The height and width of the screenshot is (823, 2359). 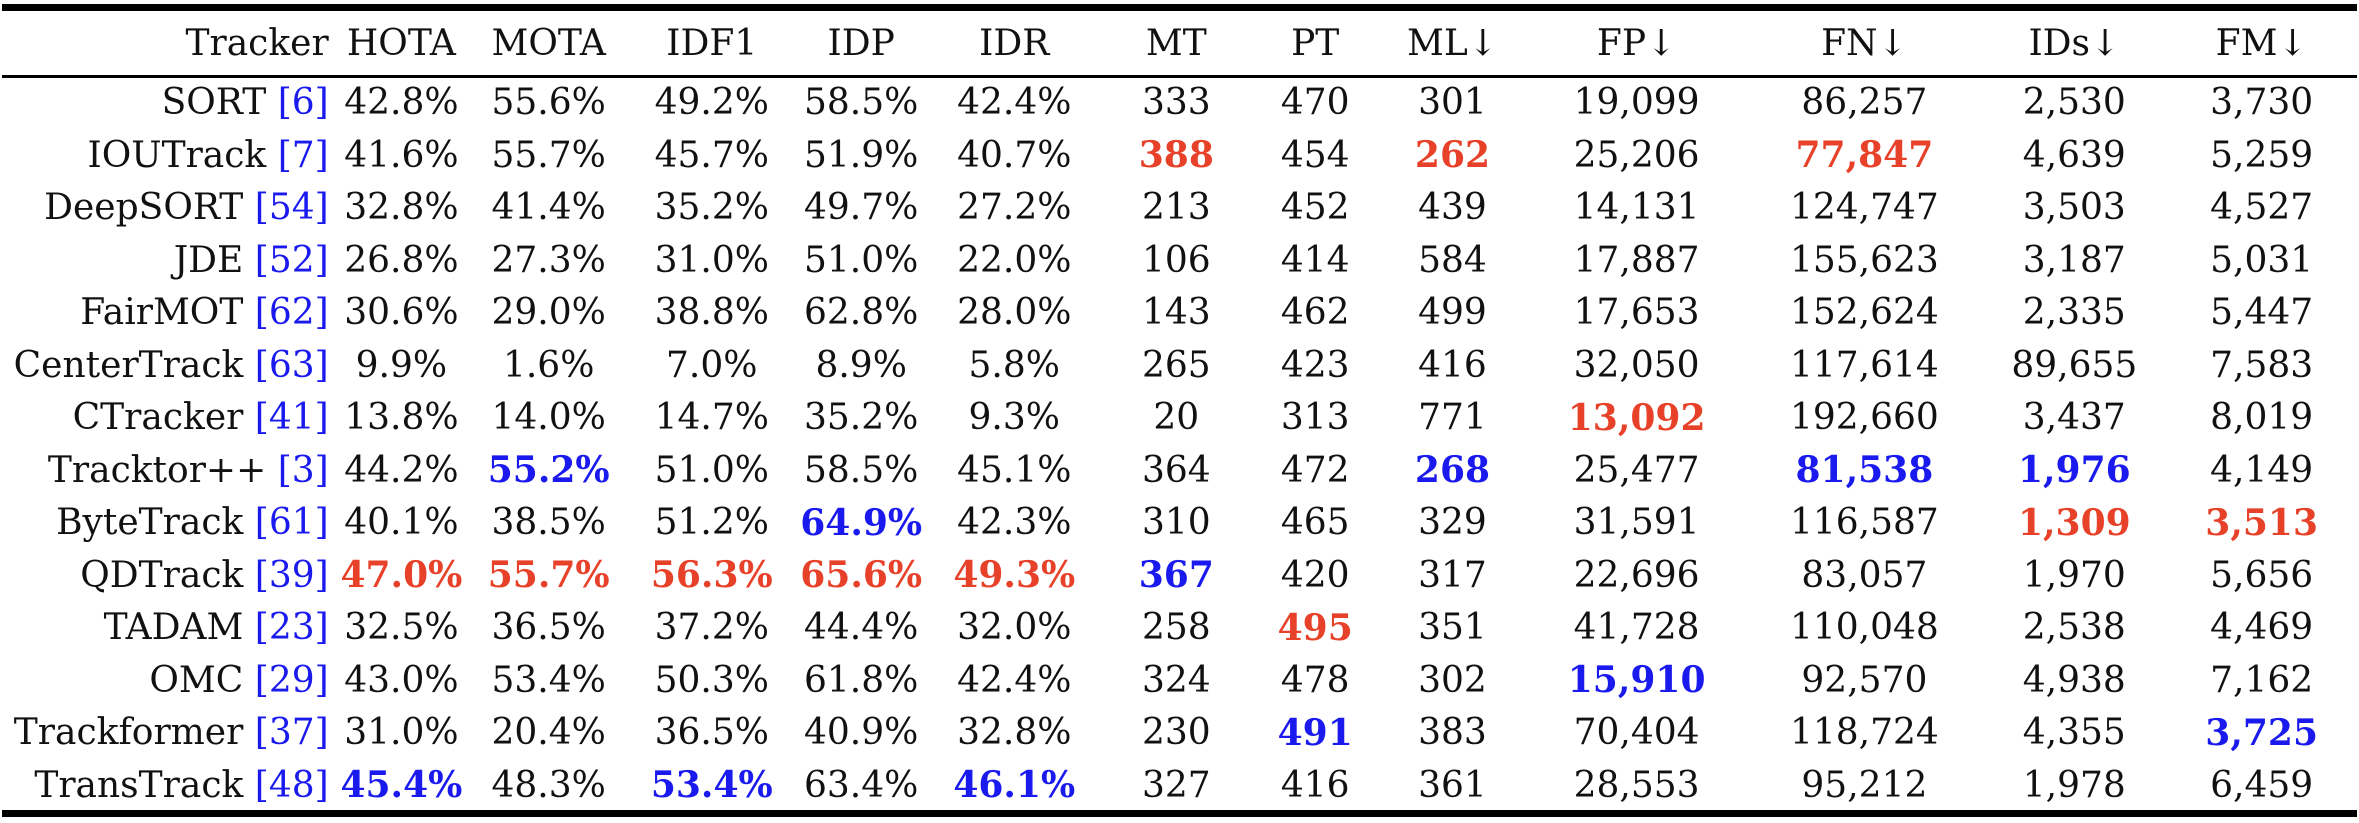 I want to click on metric-cell-mt: 265, so click(x=1176, y=365).